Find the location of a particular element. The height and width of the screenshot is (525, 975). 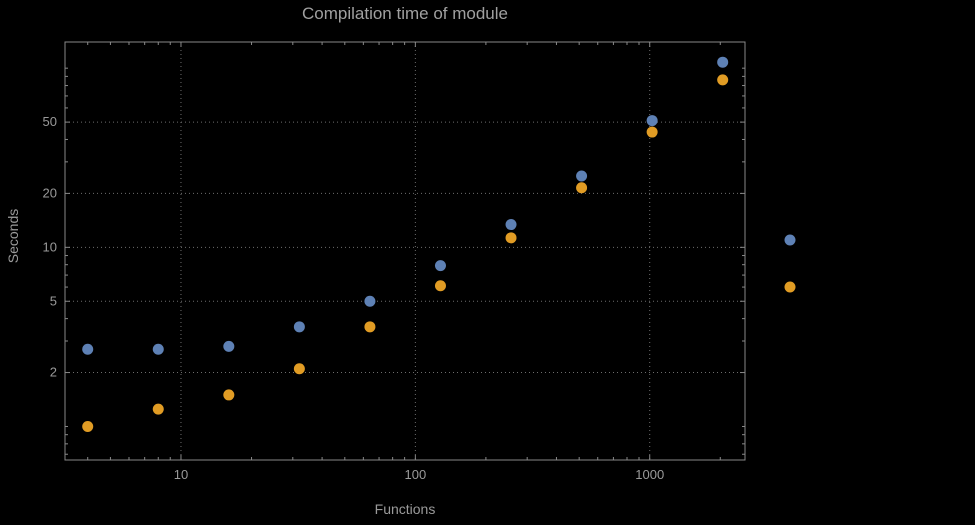

y-tick-label: 2 is located at coordinates (53, 372).